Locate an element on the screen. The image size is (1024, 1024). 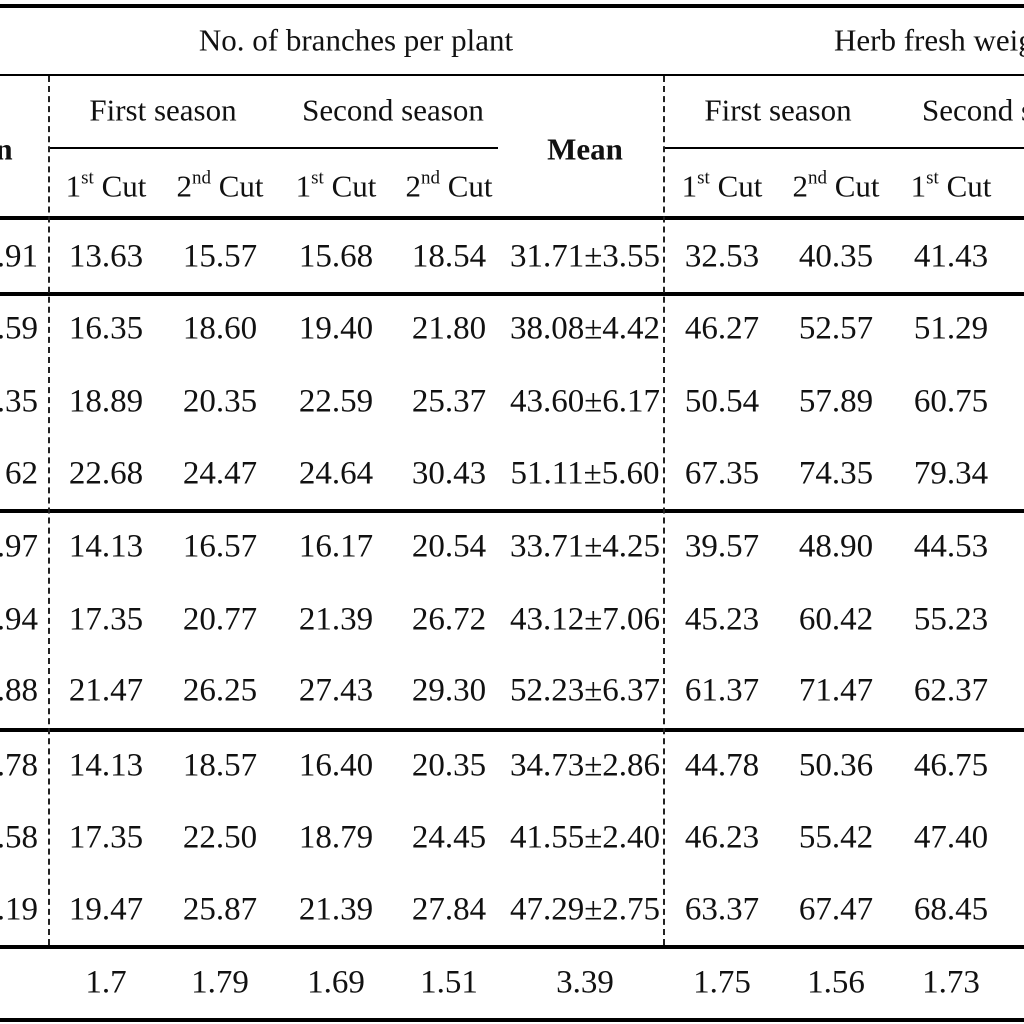
table-cell-b2: 24.47 is located at coordinates (220, 473).